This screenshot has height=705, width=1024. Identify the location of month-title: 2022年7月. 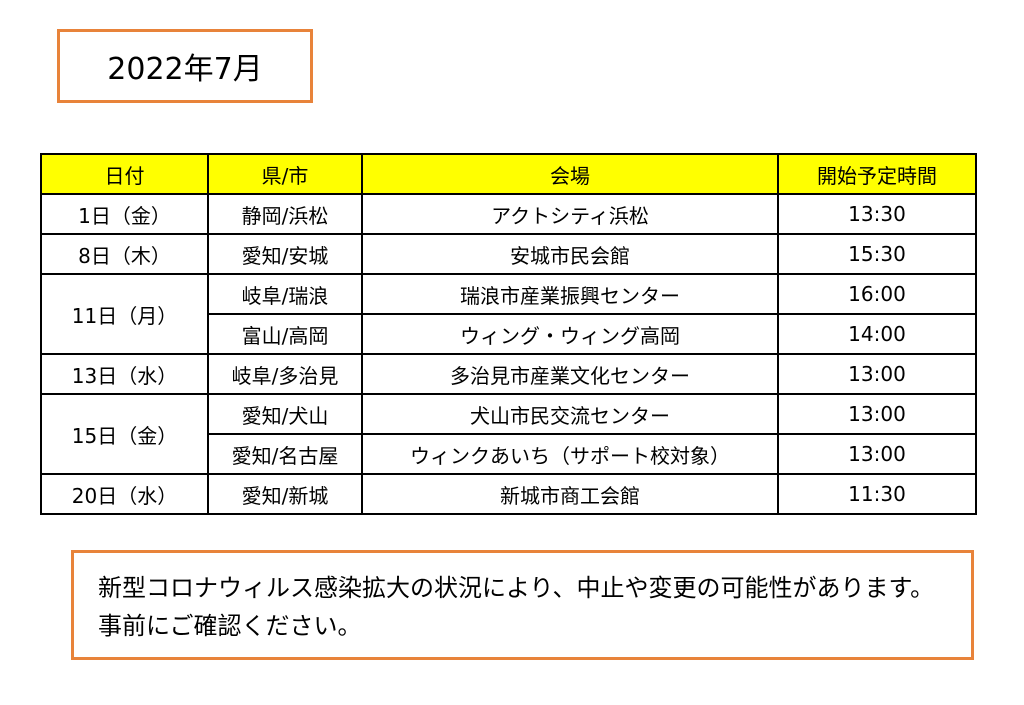
(185, 69).